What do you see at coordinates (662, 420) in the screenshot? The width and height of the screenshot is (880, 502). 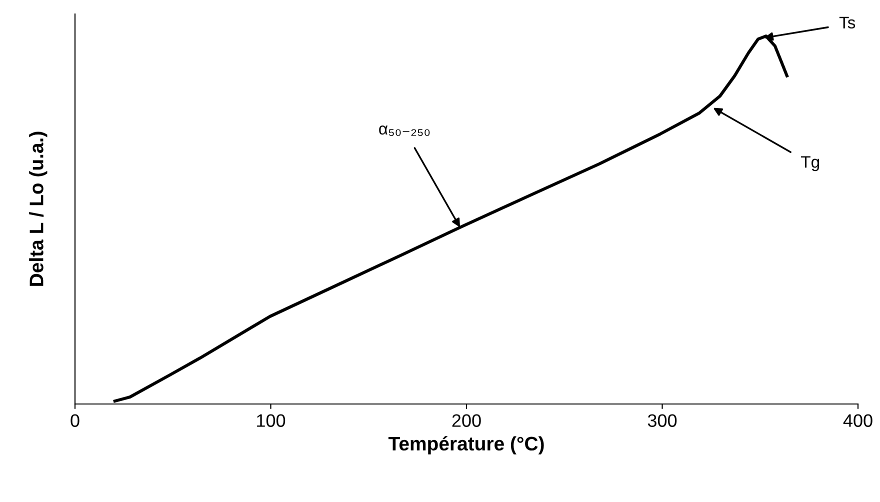 I see `x-tick-label: 300` at bounding box center [662, 420].